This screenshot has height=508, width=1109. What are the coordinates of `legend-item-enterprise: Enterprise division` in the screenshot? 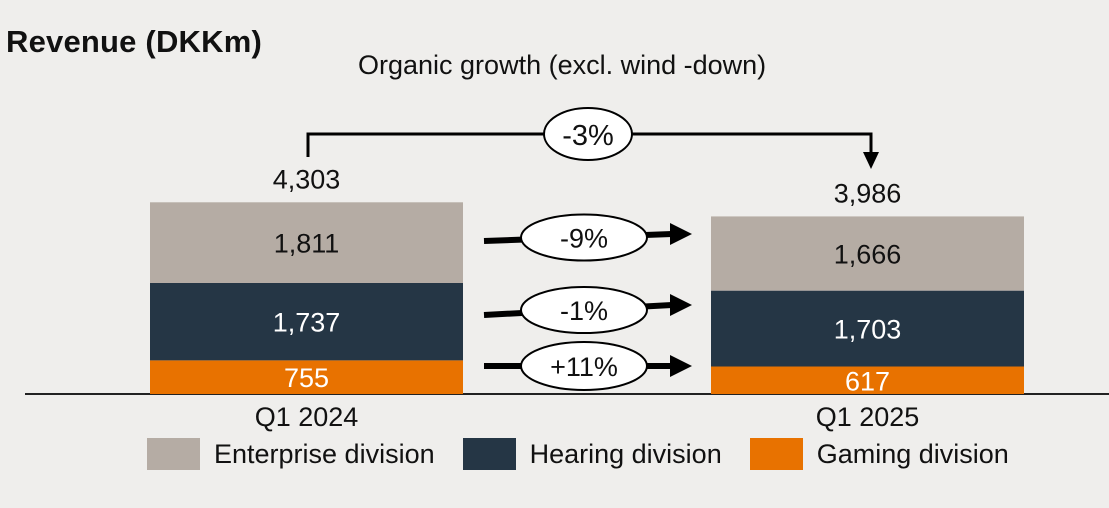 It's located at (291, 454).